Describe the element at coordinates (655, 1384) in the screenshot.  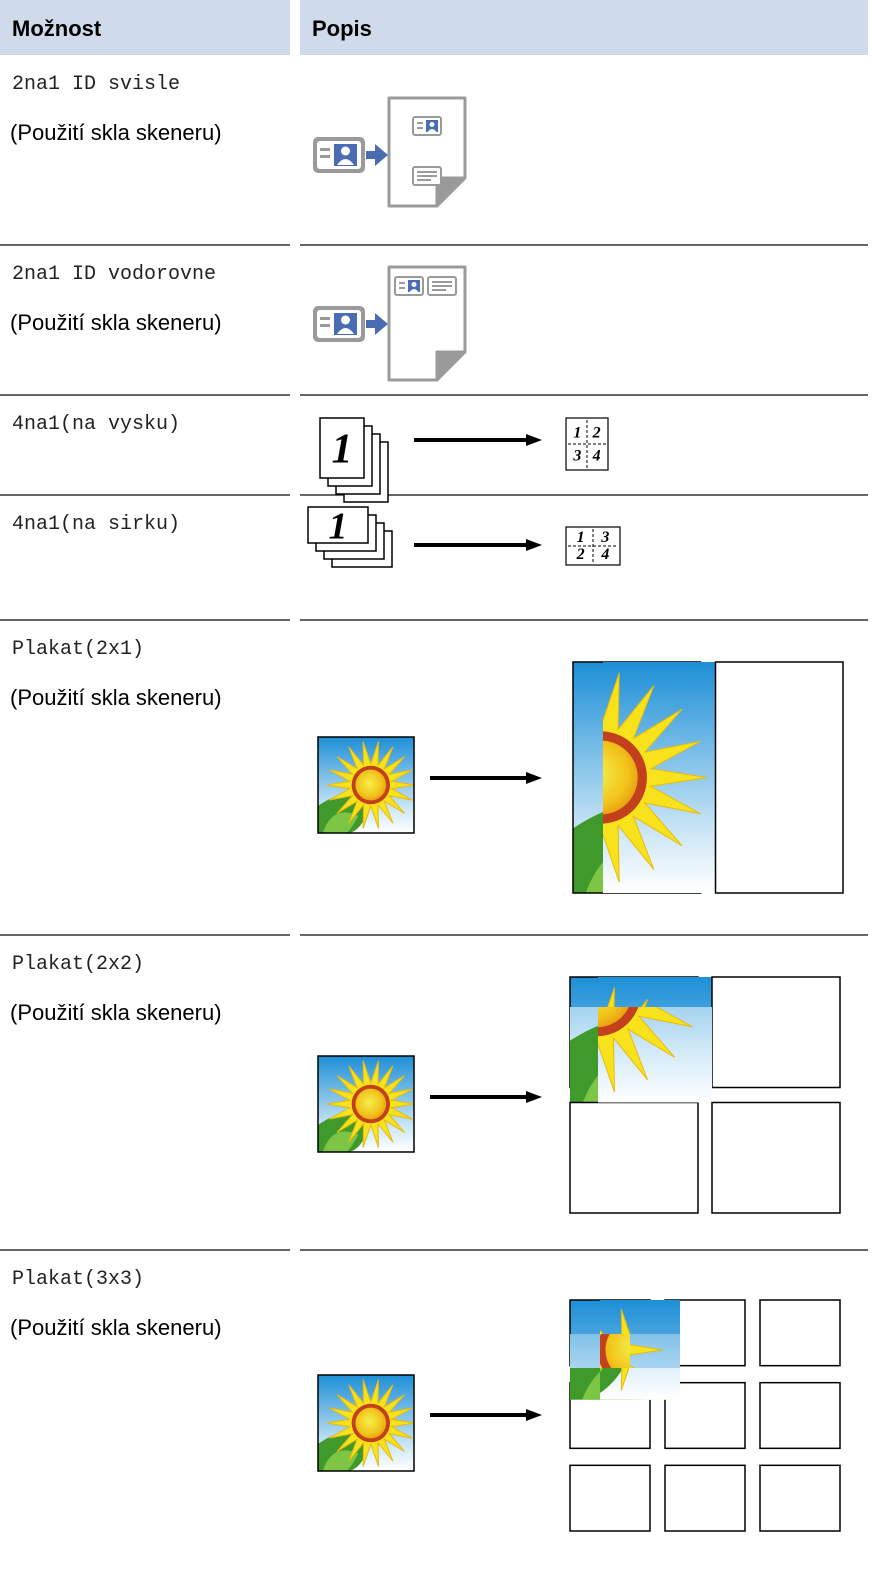
I see `sky` at that location.